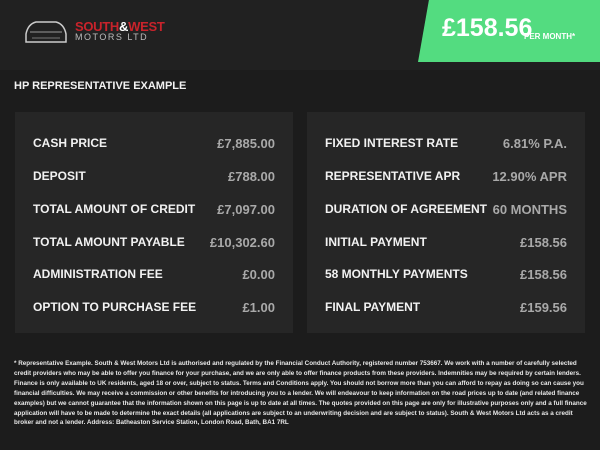  I want to click on finance-row: CASH PRICE £7,885.00, so click(154, 143).